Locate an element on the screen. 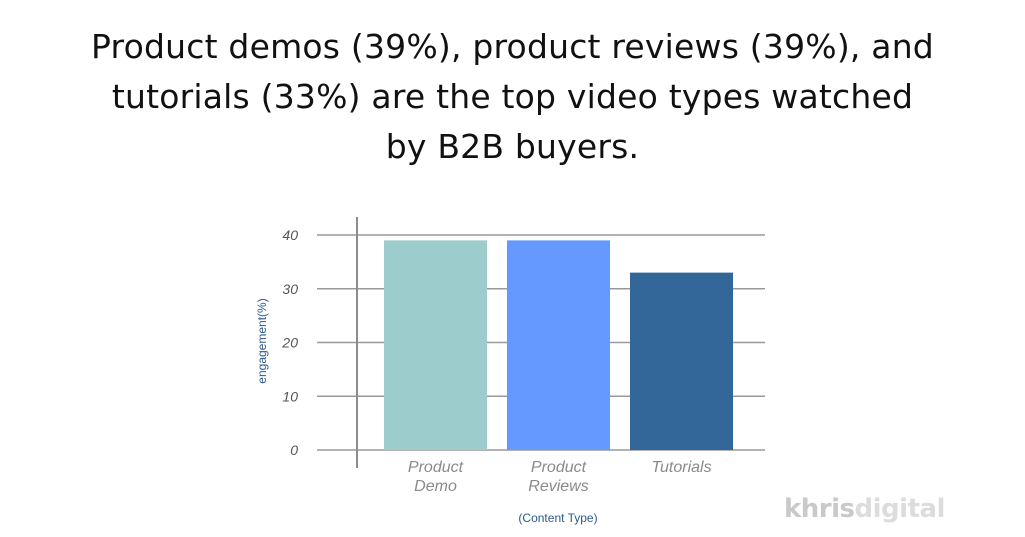 The image size is (1025, 537). y-tick-label: 40 is located at coordinates (290, 235).